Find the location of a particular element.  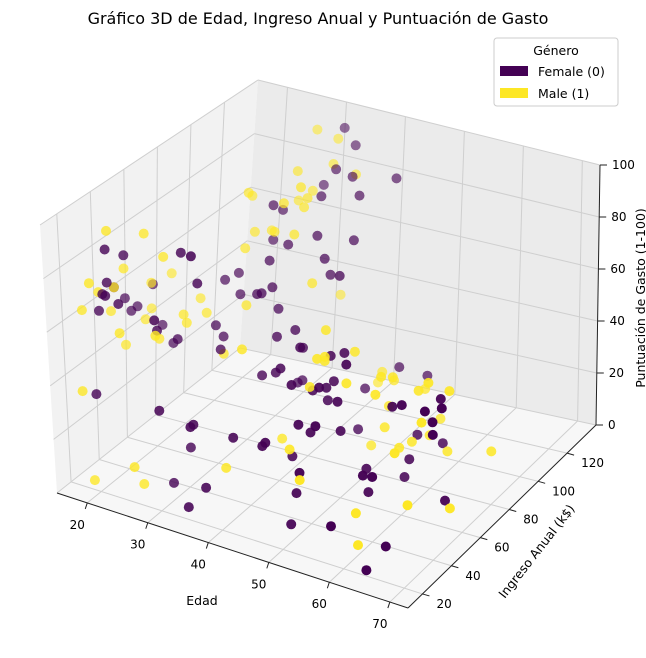

x-tick-label: 70 is located at coordinates (379, 624).